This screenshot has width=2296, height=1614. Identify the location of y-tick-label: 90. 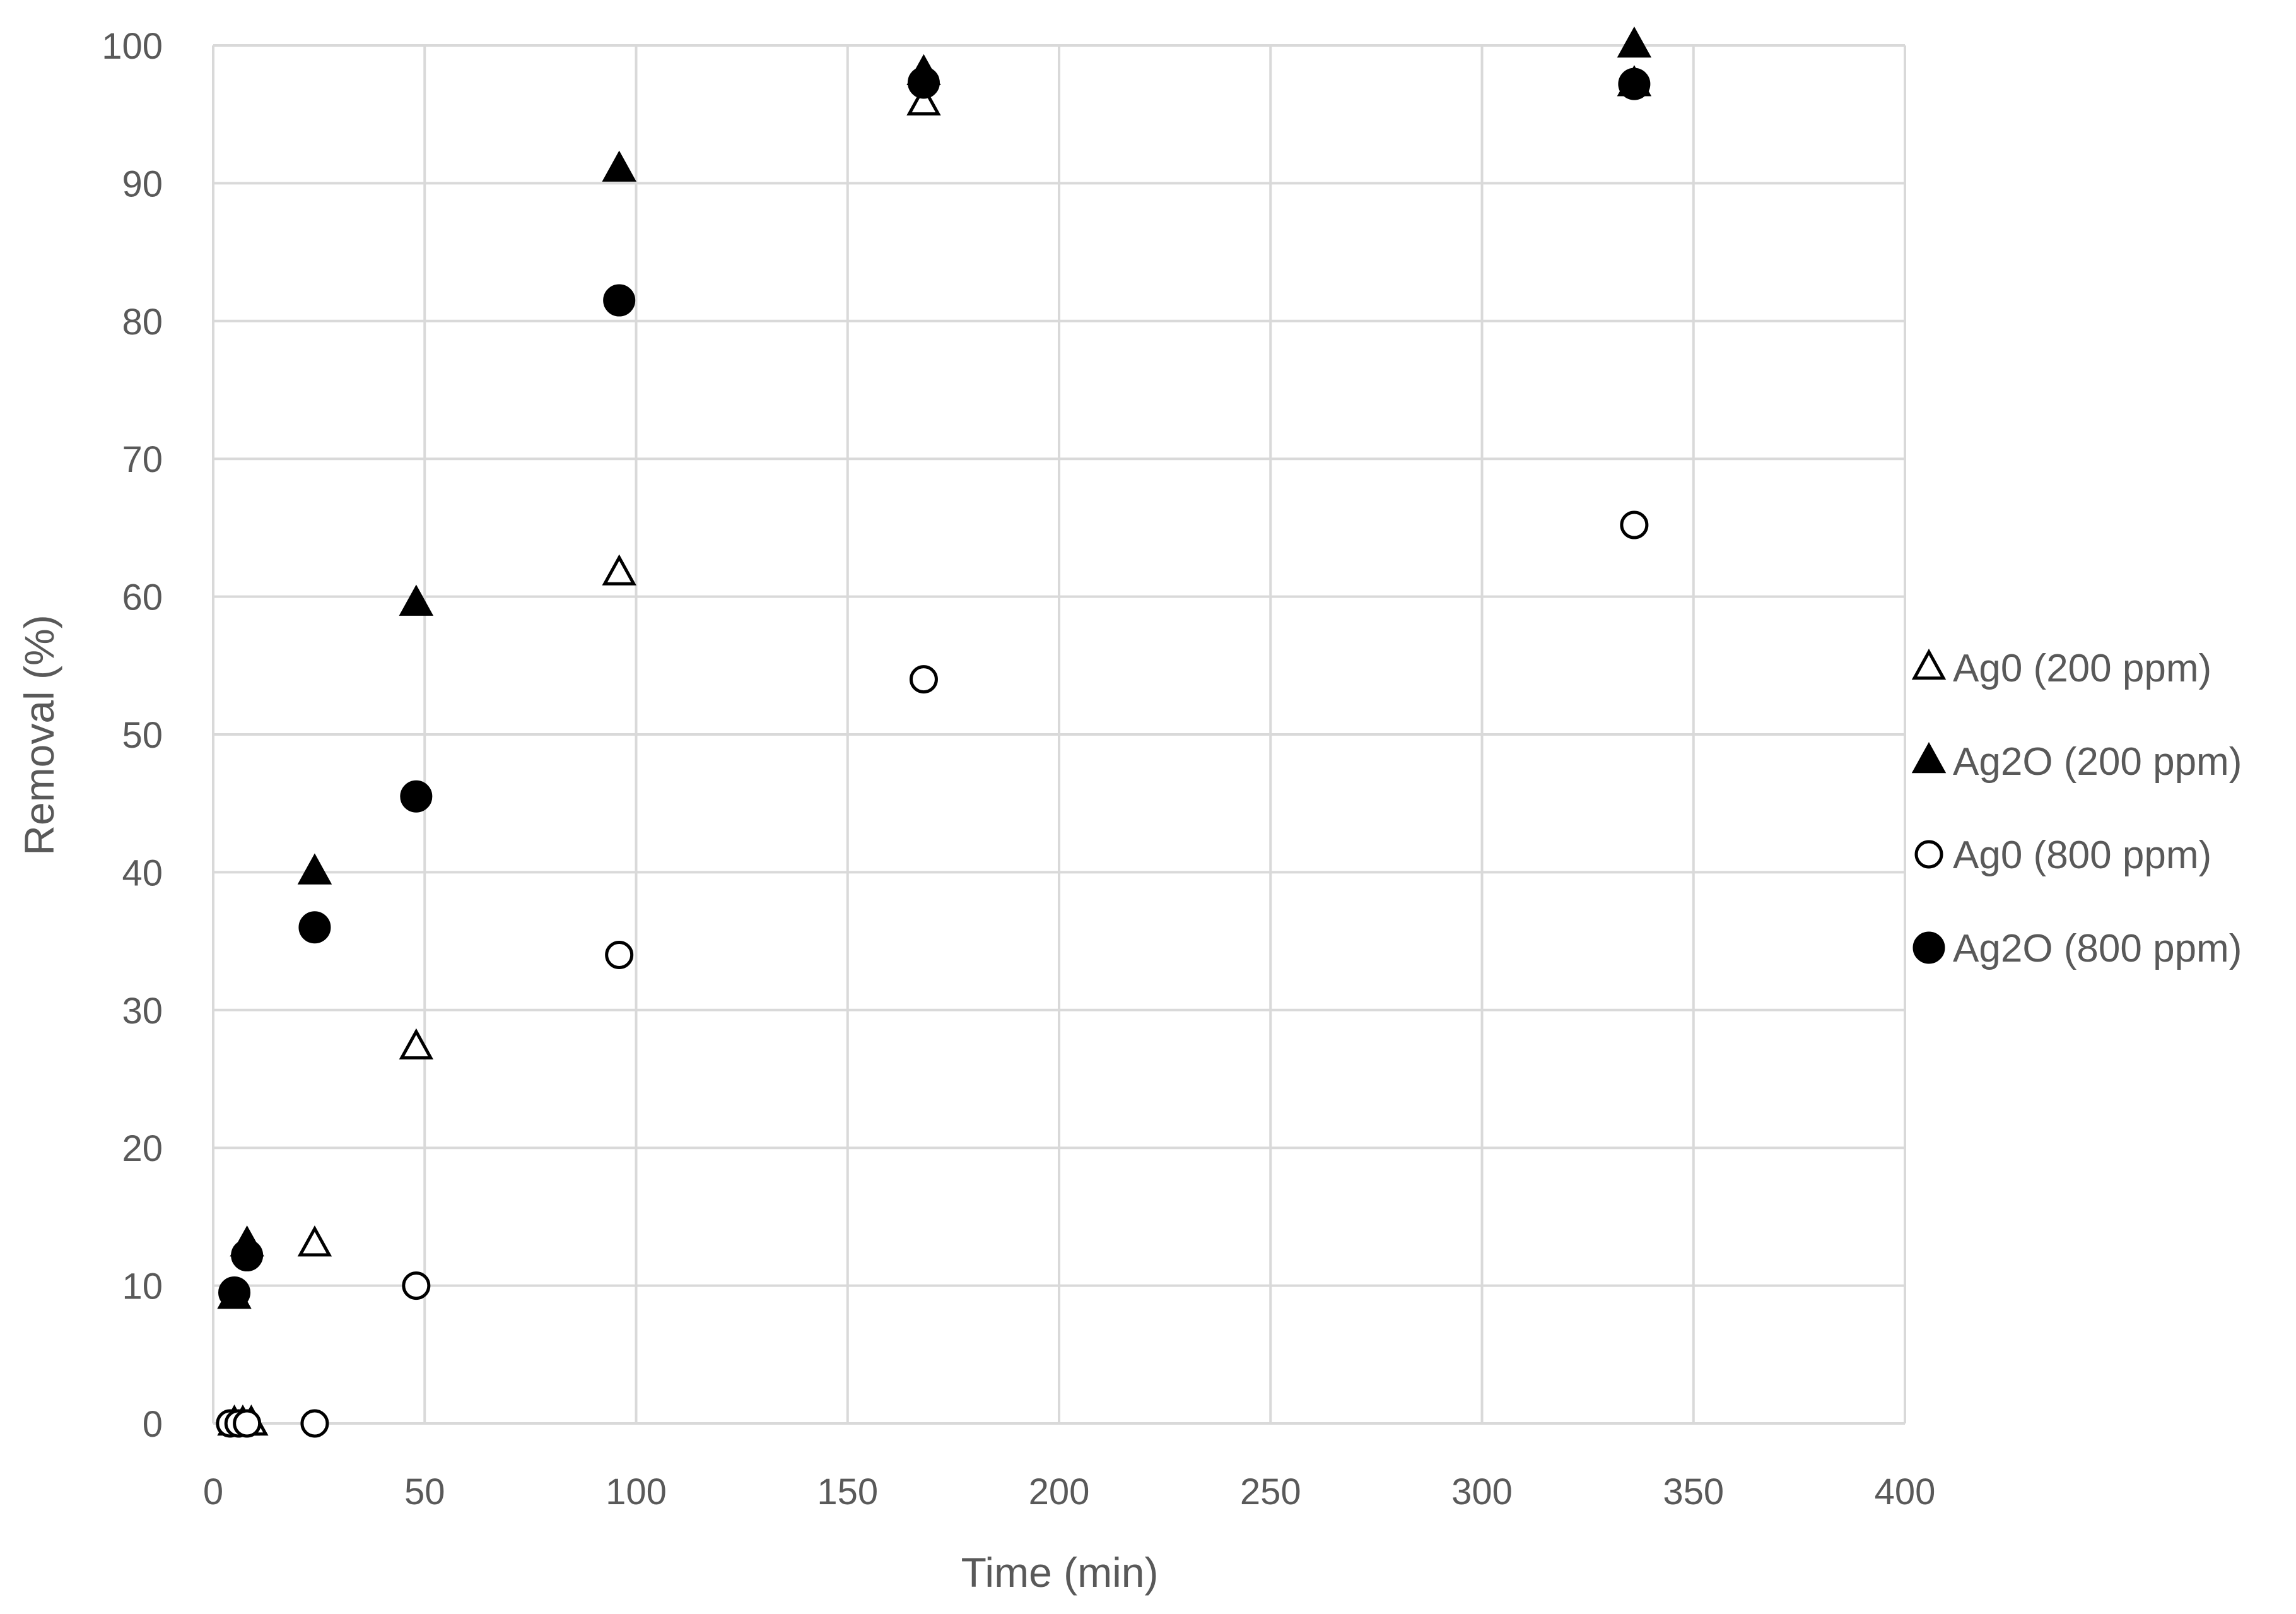
(142, 183).